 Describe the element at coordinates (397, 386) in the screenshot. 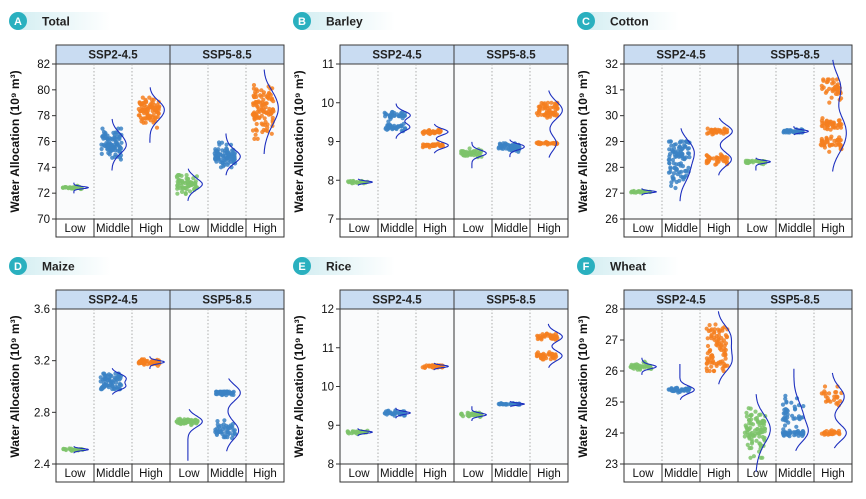

I see `facet-plot-area` at that location.